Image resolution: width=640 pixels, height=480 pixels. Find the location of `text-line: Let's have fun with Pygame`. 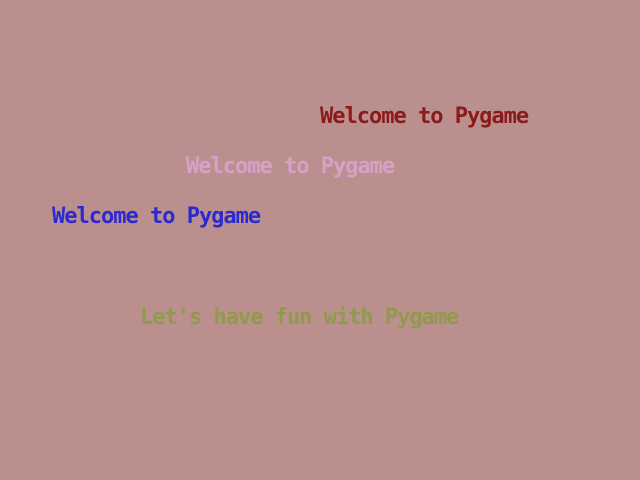

text-line: Let's have fun with Pygame is located at coordinates (299, 317).